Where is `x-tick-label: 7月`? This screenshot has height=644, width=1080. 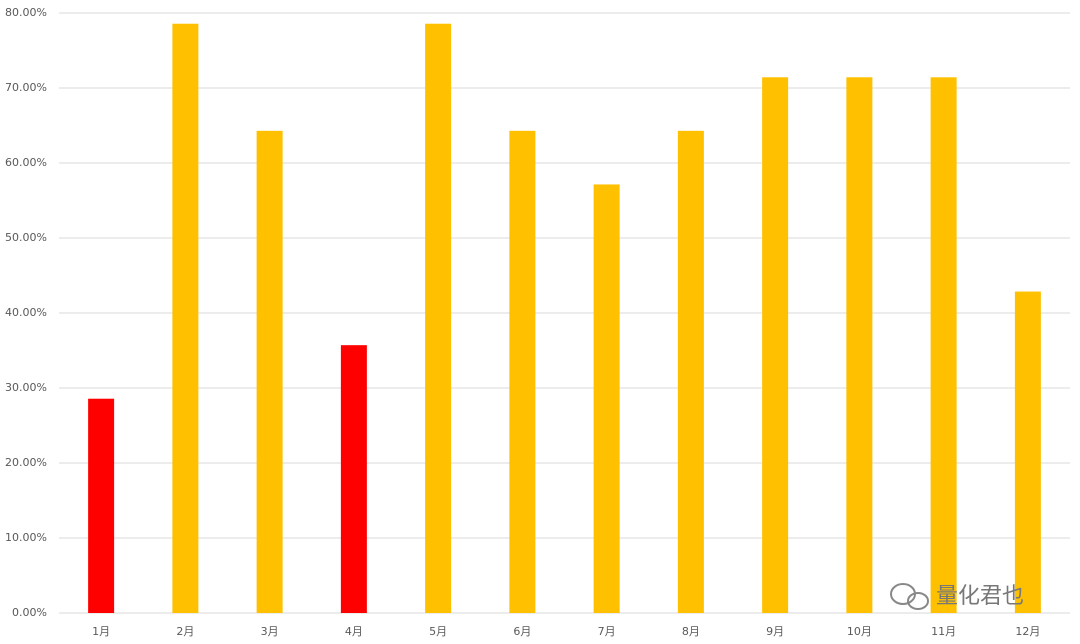 x-tick-label: 7月 is located at coordinates (607, 631).